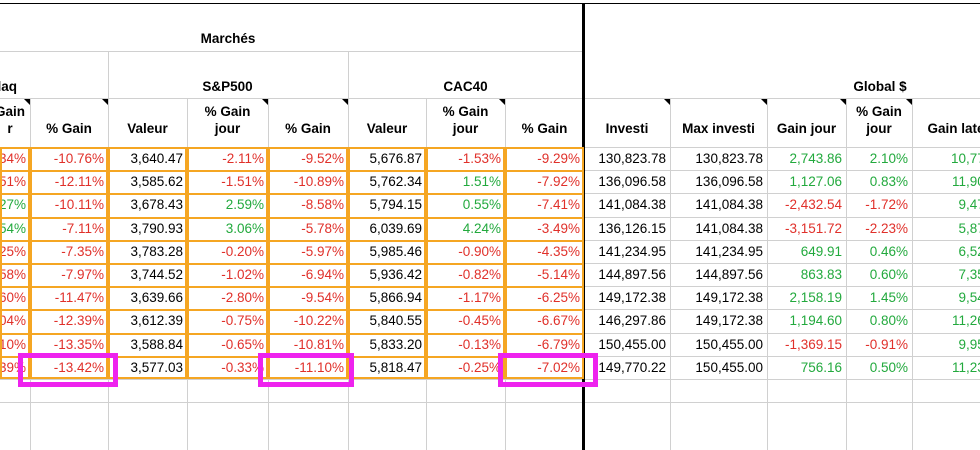 The image size is (980, 450). Describe the element at coordinates (322, 158) in the screenshot. I see `table-cell: -9.52%` at that location.